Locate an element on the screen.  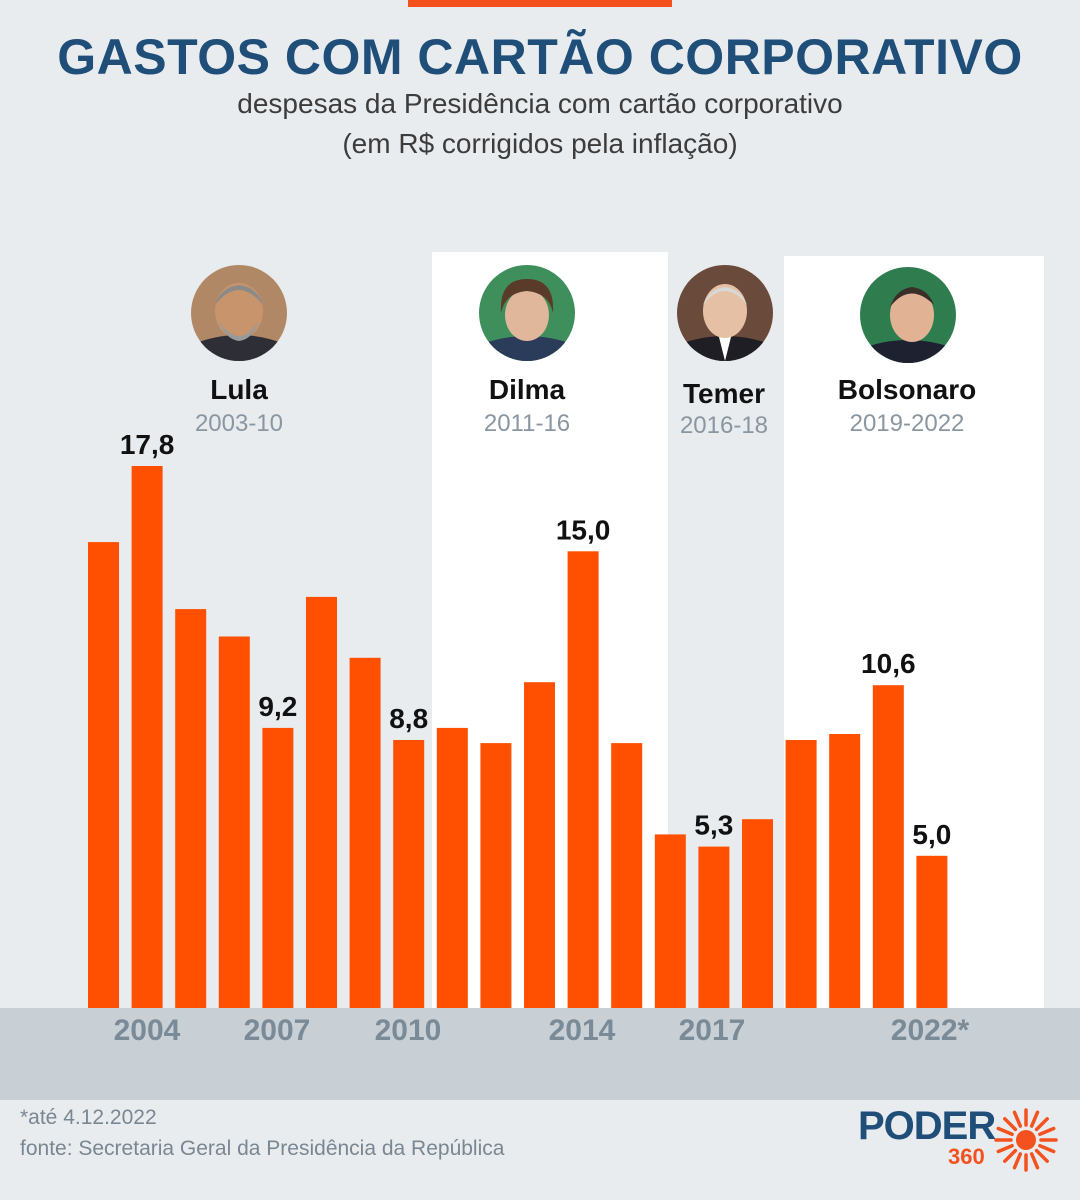
bar-2022* is located at coordinates (932, 931).